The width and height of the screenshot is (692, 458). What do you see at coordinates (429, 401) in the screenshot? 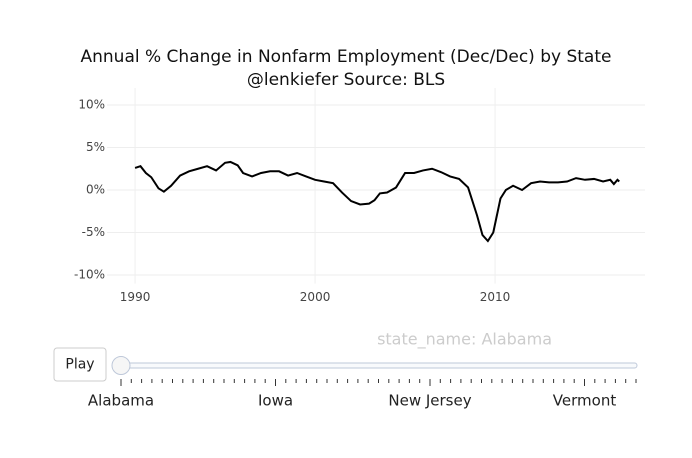
I see `slider-label: New Jersey` at bounding box center [429, 401].